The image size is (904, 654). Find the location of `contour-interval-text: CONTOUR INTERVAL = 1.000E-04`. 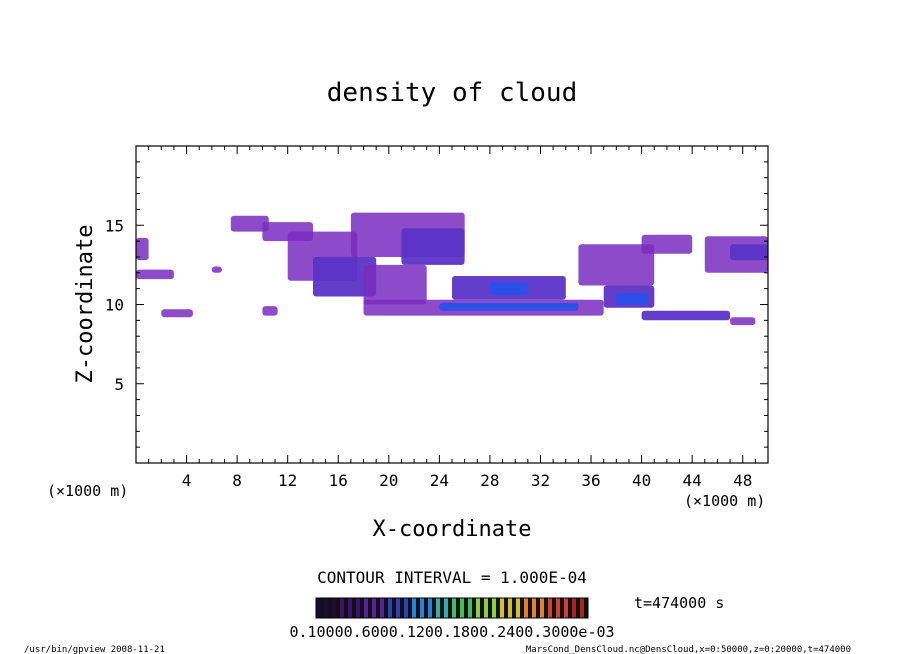

contour-interval-text: CONTOUR INTERVAL = 1.000E-04 is located at coordinates (452, 577).